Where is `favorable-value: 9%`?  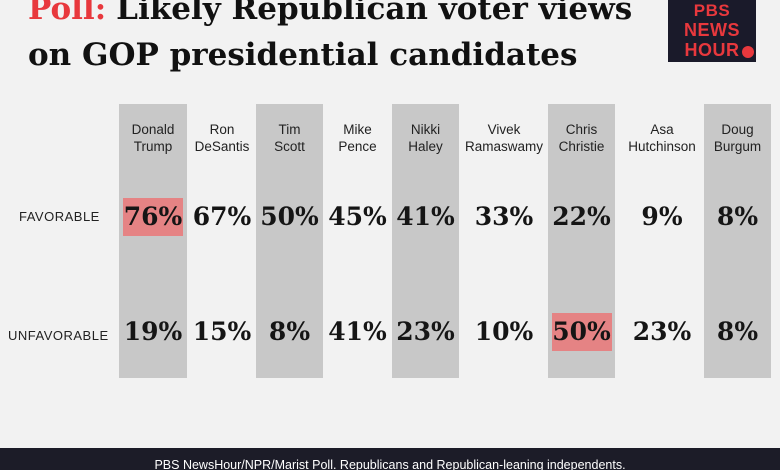 favorable-value: 9% is located at coordinates (662, 216).